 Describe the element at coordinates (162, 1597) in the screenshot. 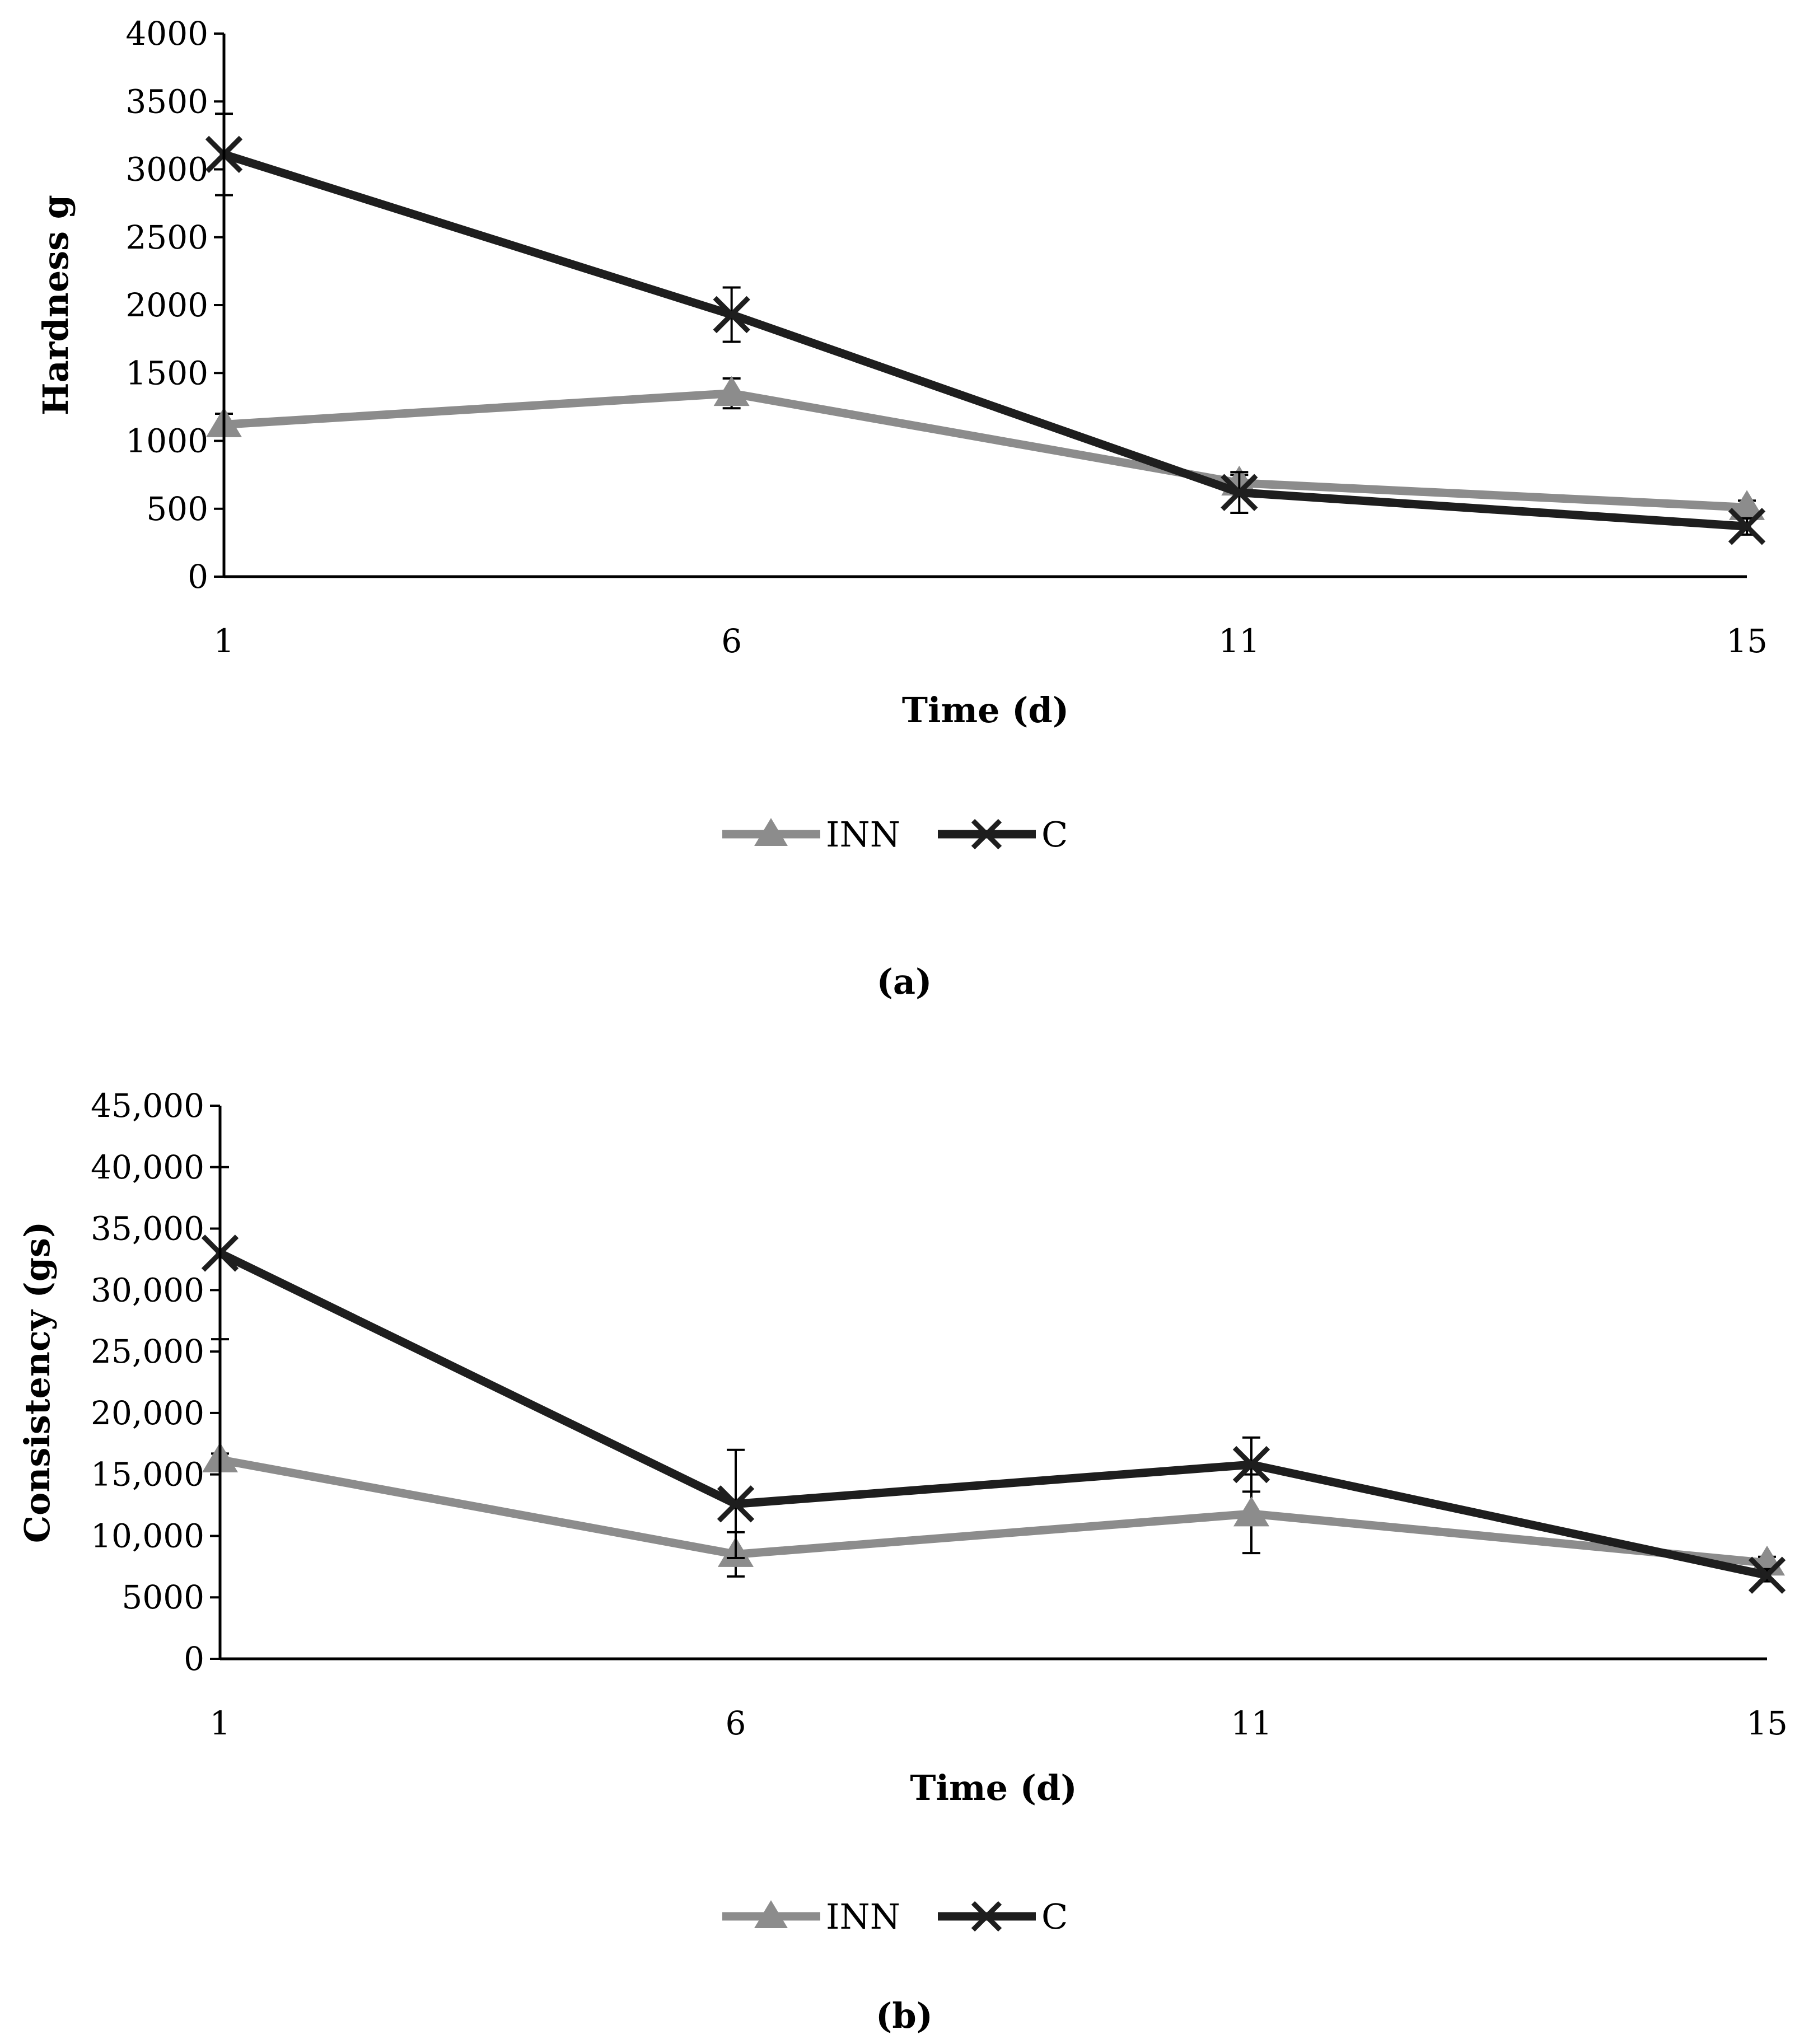

I see `y-tick-label: 5000` at that location.